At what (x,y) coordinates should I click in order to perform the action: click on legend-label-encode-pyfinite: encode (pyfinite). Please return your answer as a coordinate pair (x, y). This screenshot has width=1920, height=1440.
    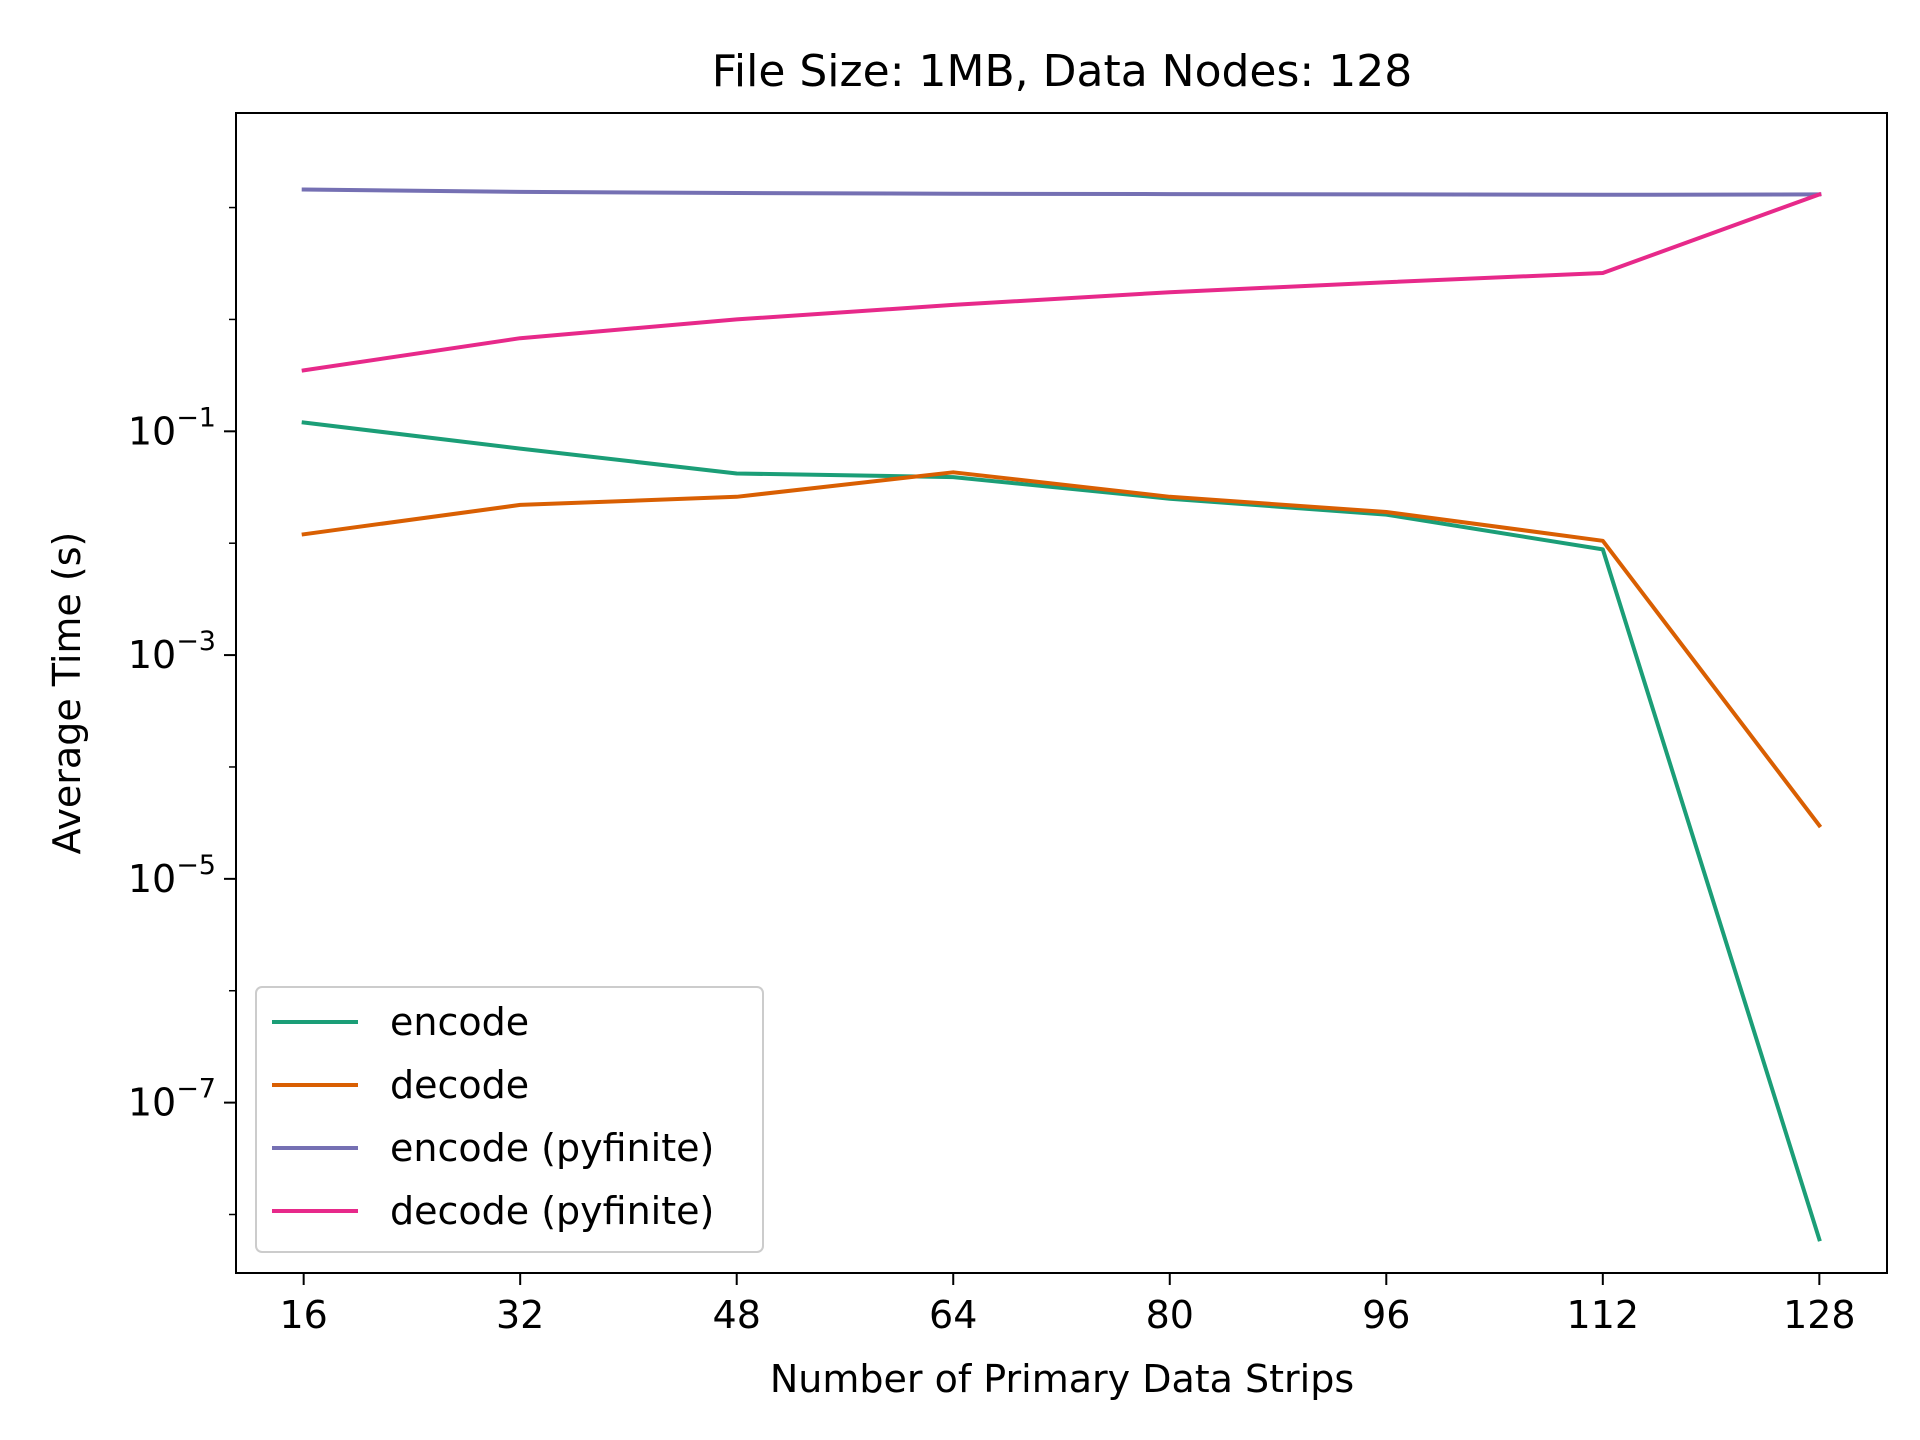
    Looking at the image, I should click on (552, 1148).